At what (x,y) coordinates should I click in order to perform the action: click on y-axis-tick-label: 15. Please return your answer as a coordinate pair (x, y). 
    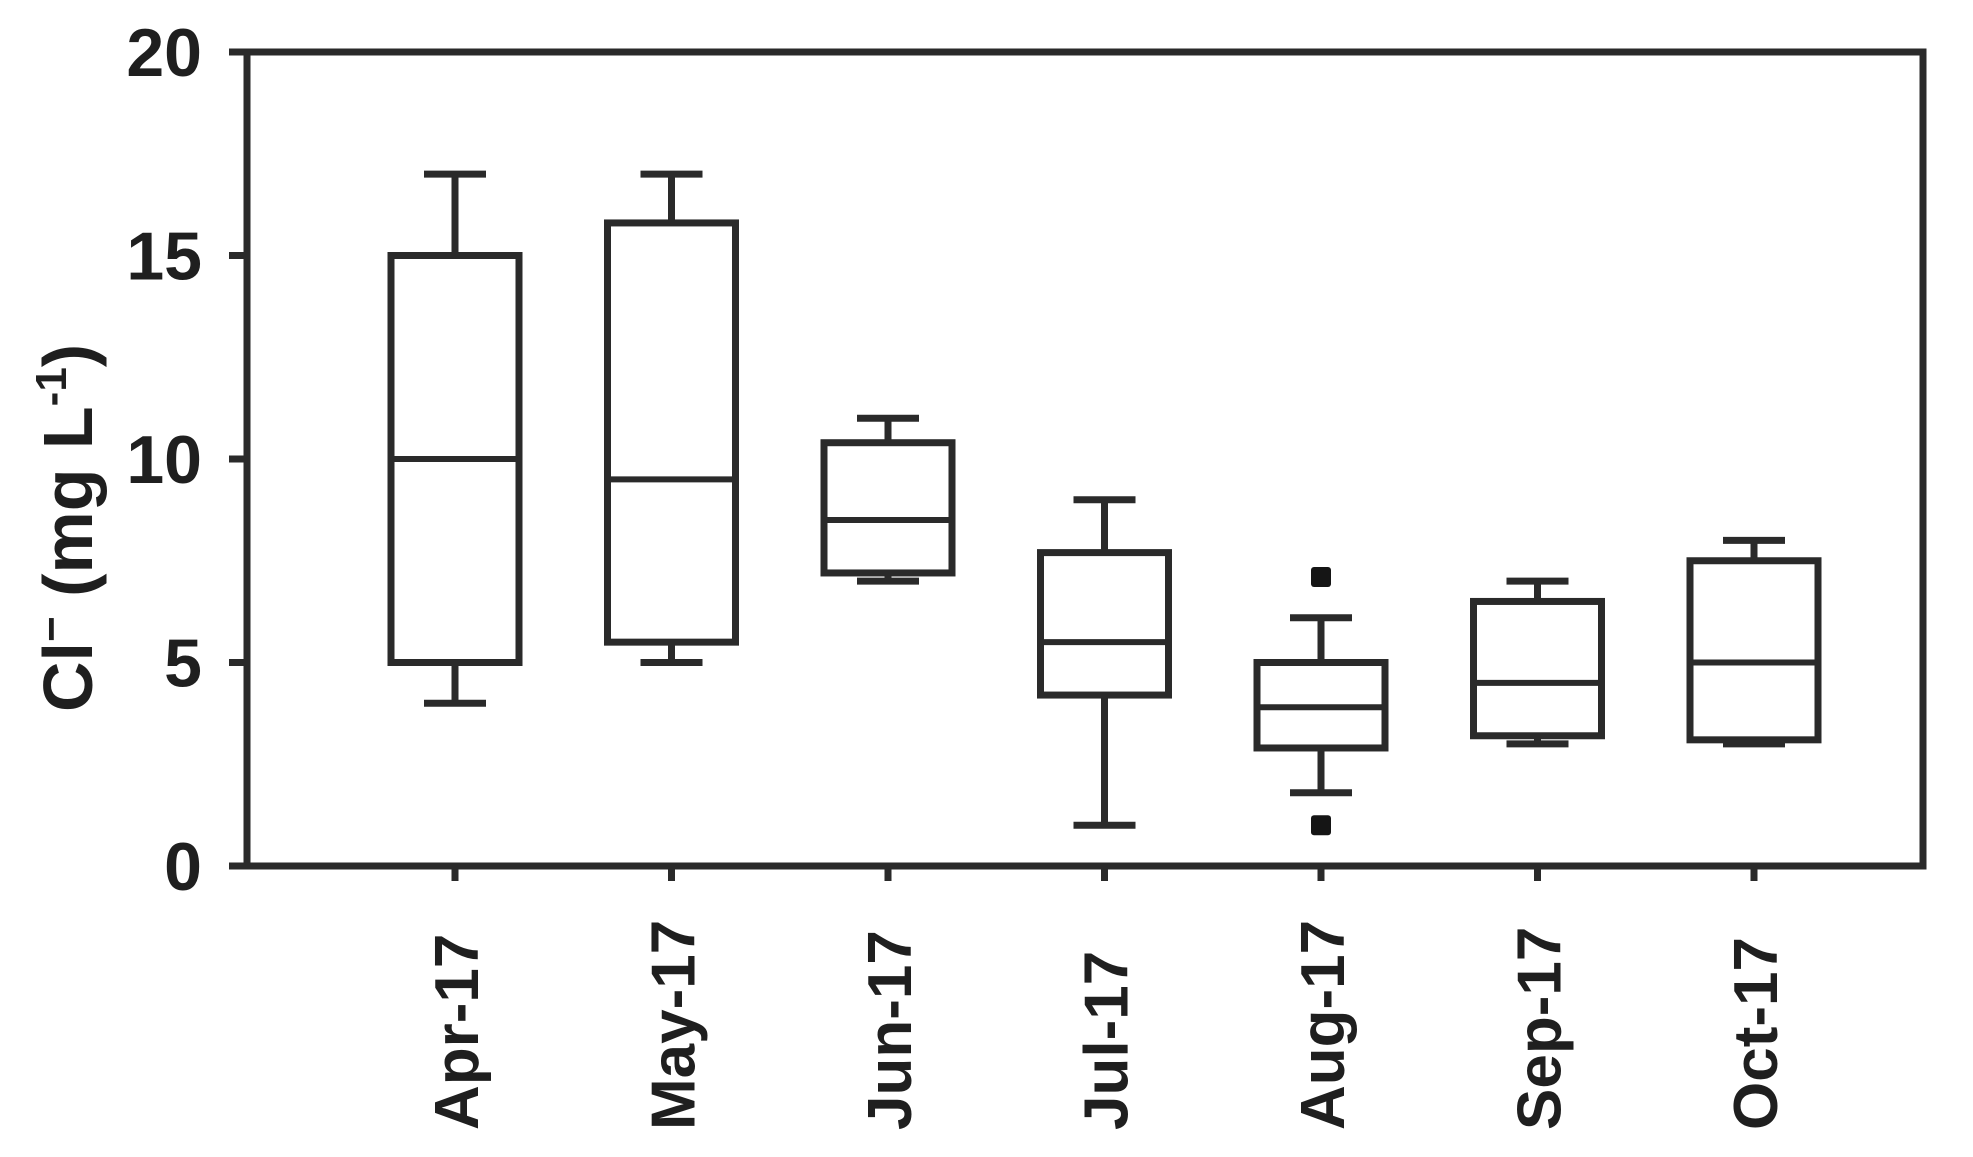
    Looking at the image, I should click on (164, 257).